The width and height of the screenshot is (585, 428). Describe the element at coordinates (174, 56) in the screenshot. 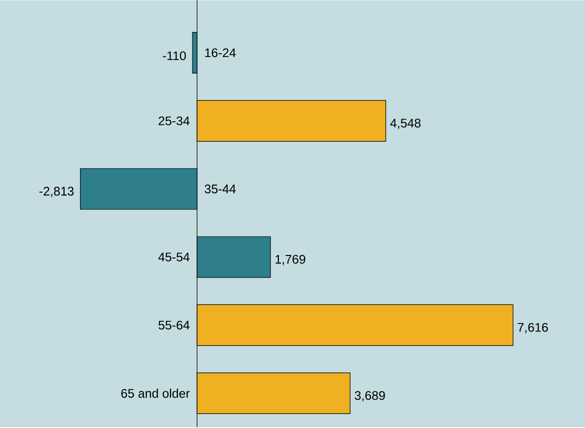

I see `data-label: -110` at that location.